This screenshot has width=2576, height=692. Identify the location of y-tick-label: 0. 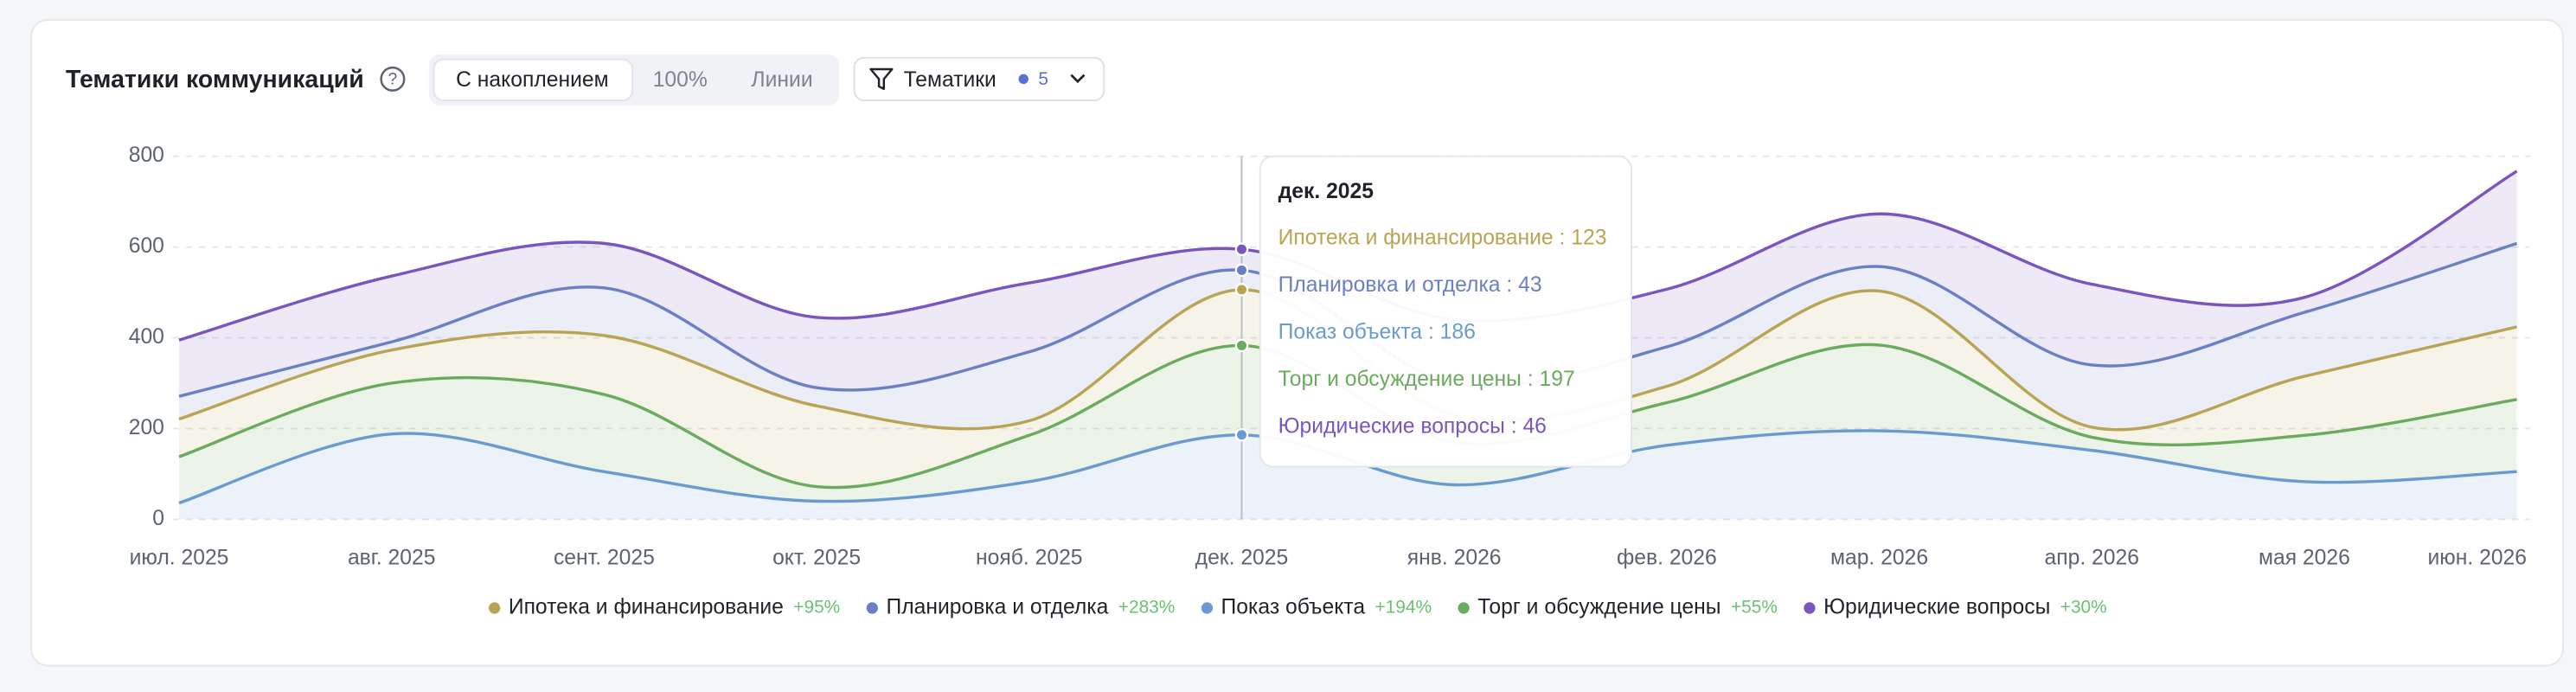
(158, 518).